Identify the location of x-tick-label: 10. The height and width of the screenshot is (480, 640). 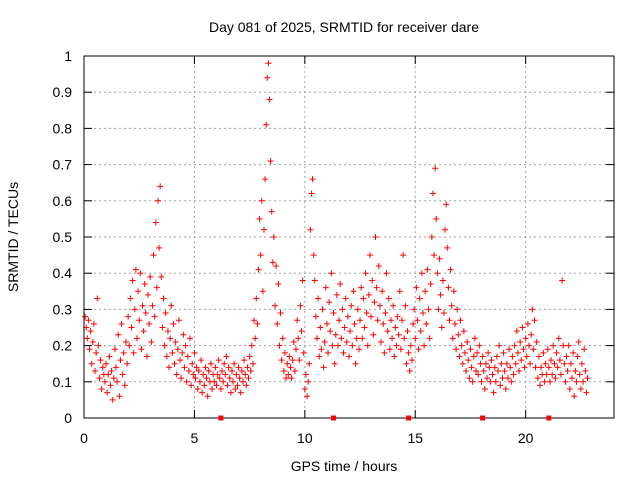
(305, 438).